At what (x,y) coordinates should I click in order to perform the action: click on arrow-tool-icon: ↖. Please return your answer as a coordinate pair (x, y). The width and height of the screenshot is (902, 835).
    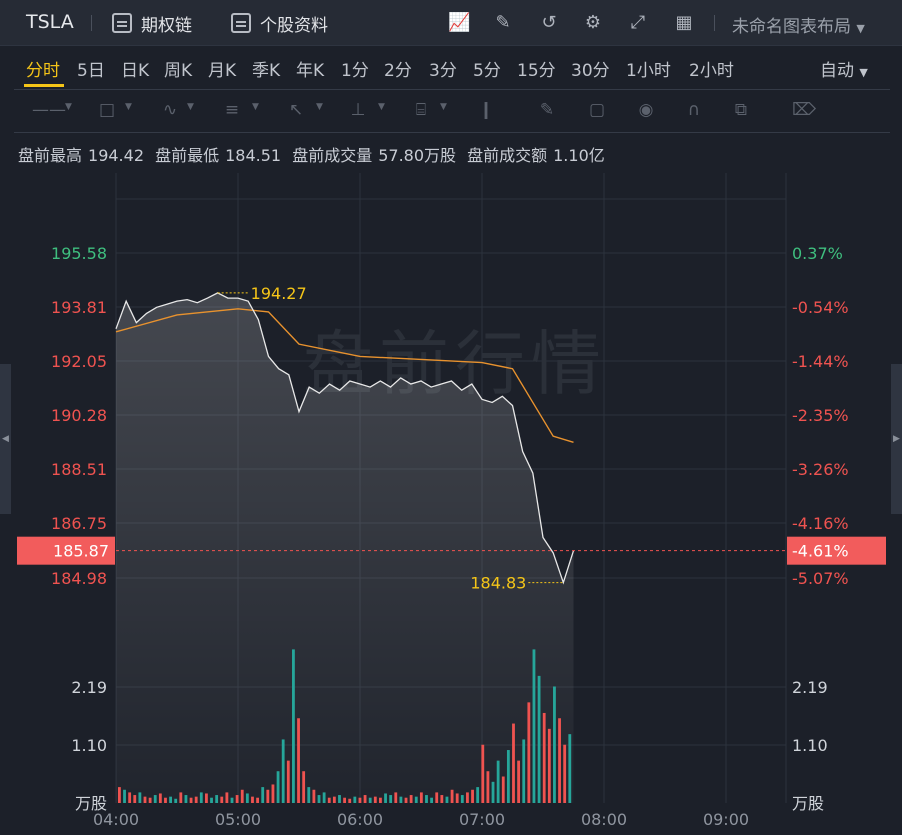
    Looking at the image, I should click on (296, 110).